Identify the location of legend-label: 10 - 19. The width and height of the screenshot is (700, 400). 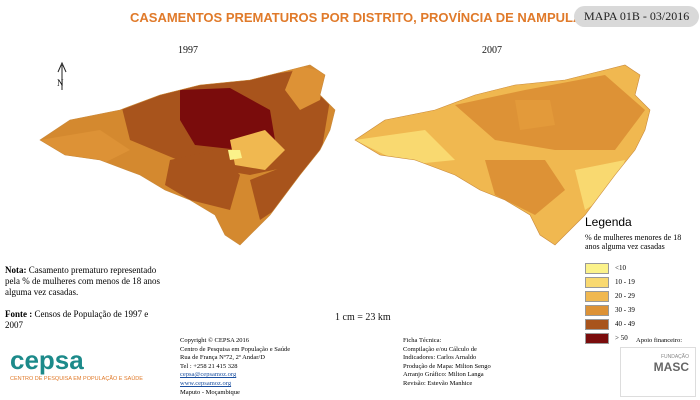
(625, 282).